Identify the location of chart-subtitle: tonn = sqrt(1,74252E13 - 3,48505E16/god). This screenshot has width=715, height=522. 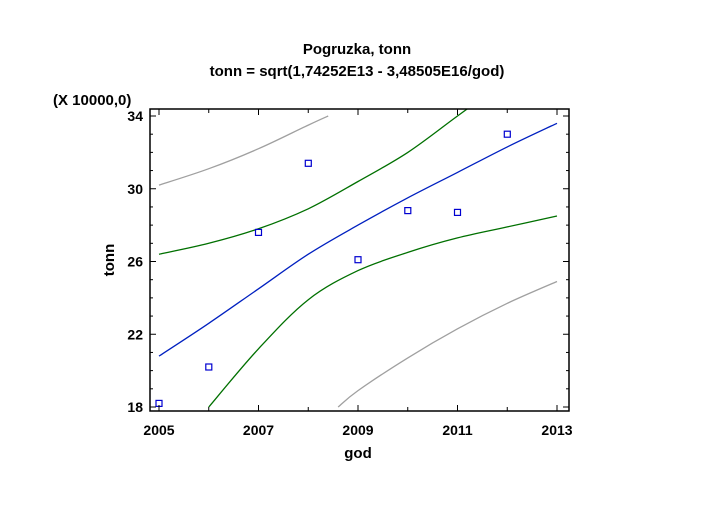
(357, 71).